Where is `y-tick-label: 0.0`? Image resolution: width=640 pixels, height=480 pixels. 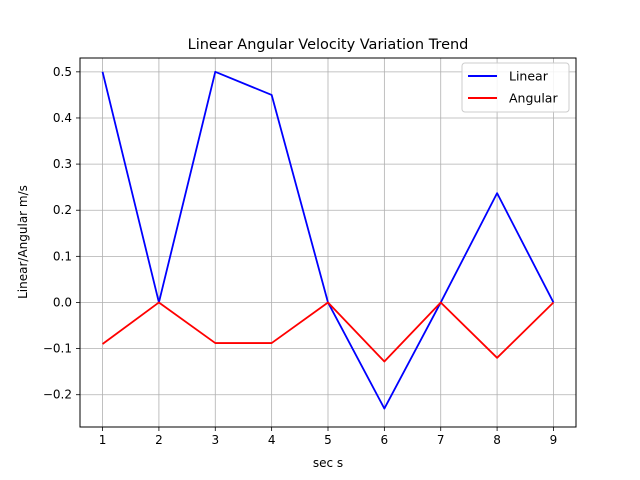 y-tick-label: 0.0 is located at coordinates (62, 302).